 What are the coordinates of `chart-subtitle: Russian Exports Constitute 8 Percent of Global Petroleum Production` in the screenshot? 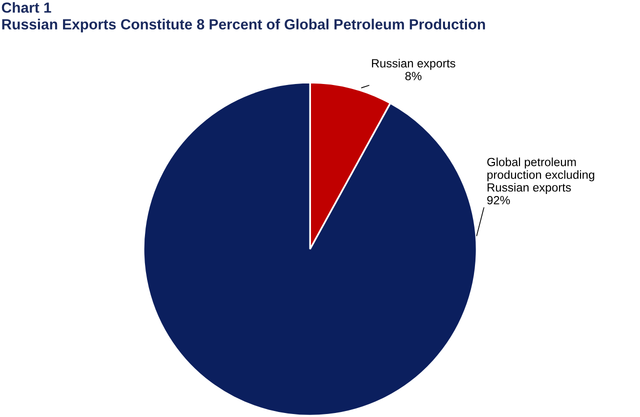 It's located at (243, 25).